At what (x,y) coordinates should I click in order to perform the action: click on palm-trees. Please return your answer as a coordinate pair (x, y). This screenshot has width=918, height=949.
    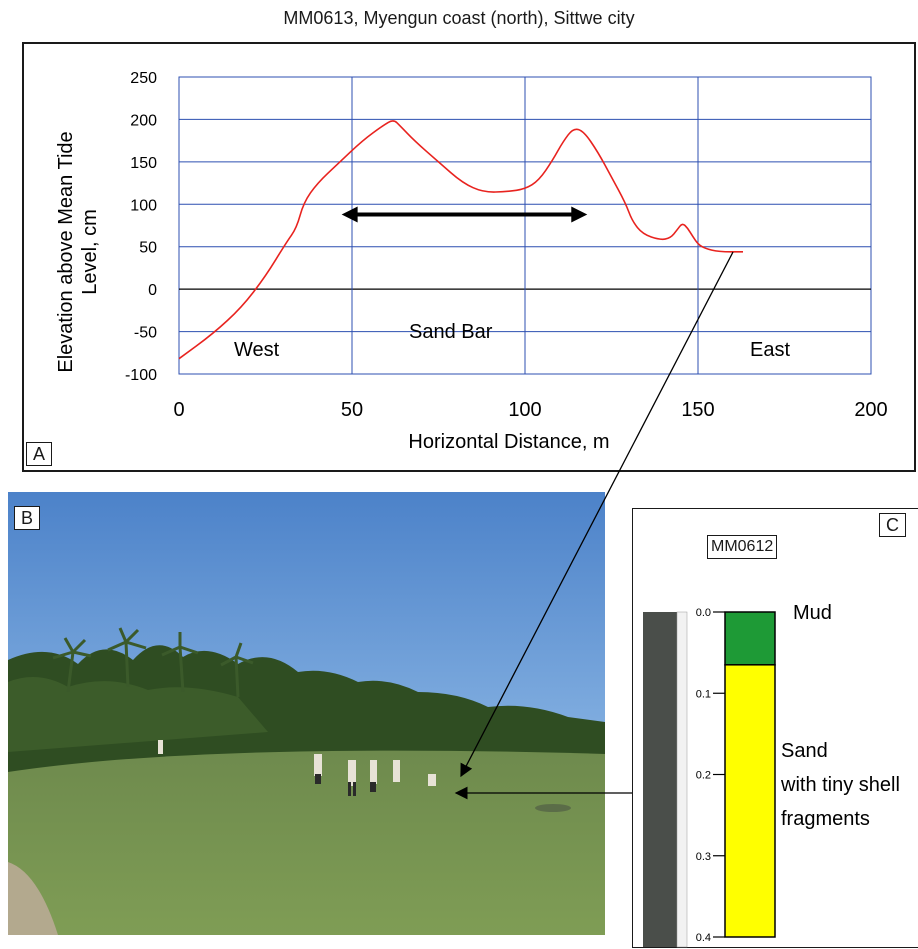
    Looking at the image, I should click on (153, 662).